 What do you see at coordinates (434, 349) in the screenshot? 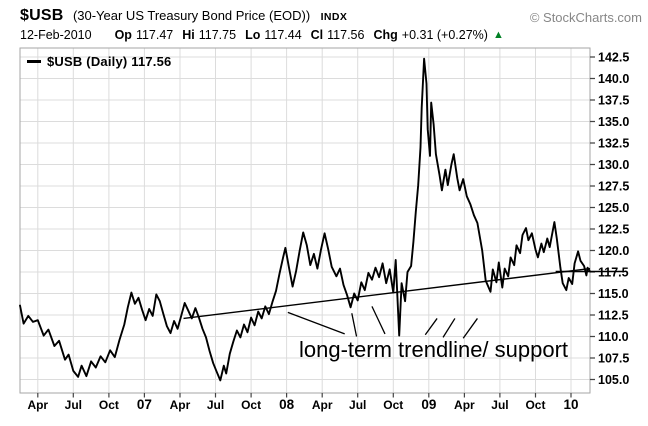
I see `annotation-trendline-label: long-term trendline/ support` at bounding box center [434, 349].